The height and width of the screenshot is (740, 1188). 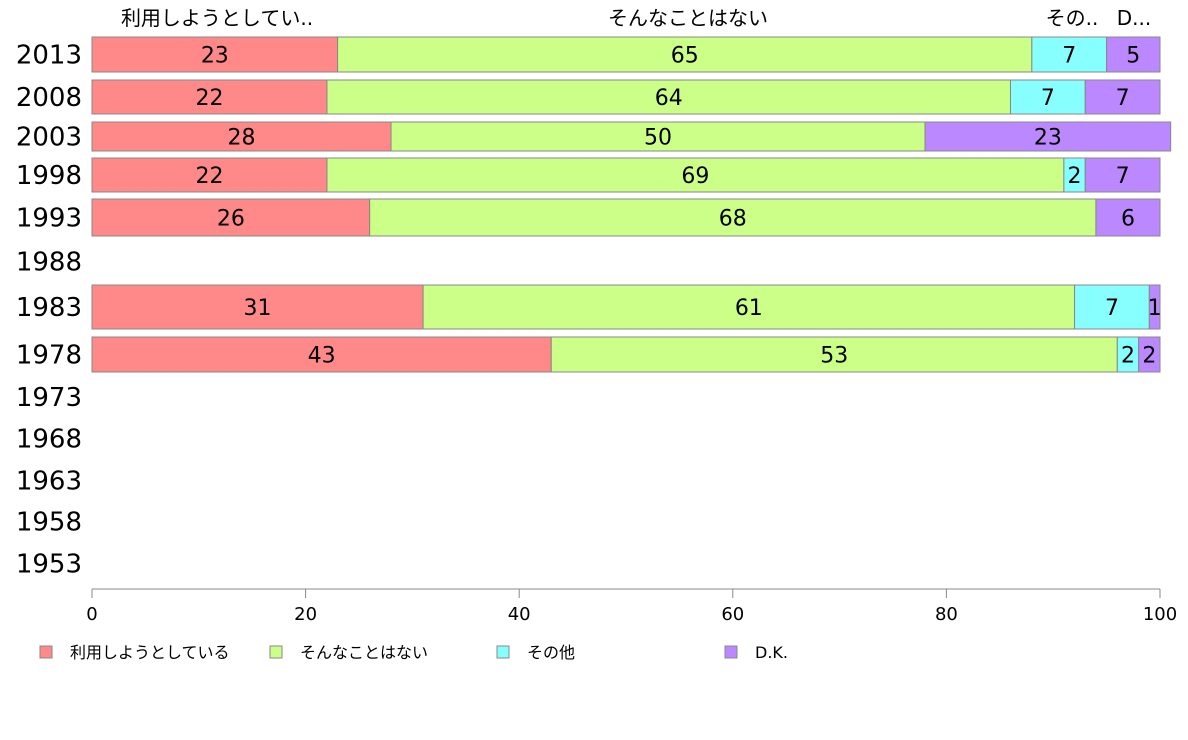 What do you see at coordinates (49, 98) in the screenshot?
I see `year-label-2008: 2008` at bounding box center [49, 98].